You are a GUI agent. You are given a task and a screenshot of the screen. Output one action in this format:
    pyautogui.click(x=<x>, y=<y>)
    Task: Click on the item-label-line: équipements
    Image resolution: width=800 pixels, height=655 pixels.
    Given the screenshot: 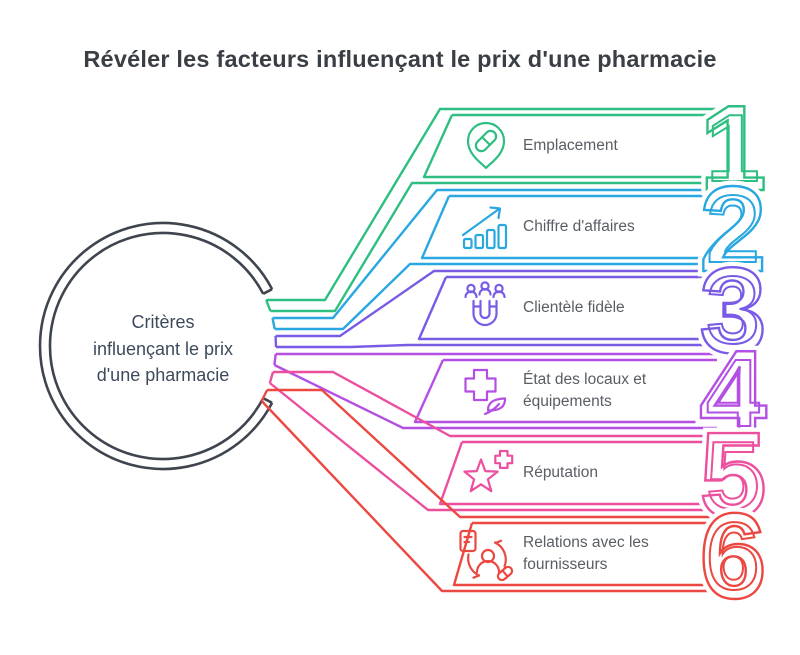 What is the action you would take?
    pyautogui.click(x=567, y=401)
    